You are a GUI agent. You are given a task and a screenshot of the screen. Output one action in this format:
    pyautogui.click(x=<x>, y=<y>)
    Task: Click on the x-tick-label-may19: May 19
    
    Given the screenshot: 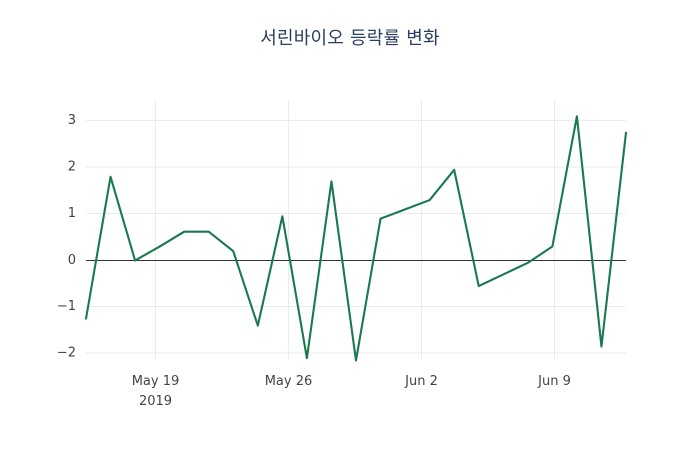 What is the action you would take?
    pyautogui.click(x=156, y=381)
    